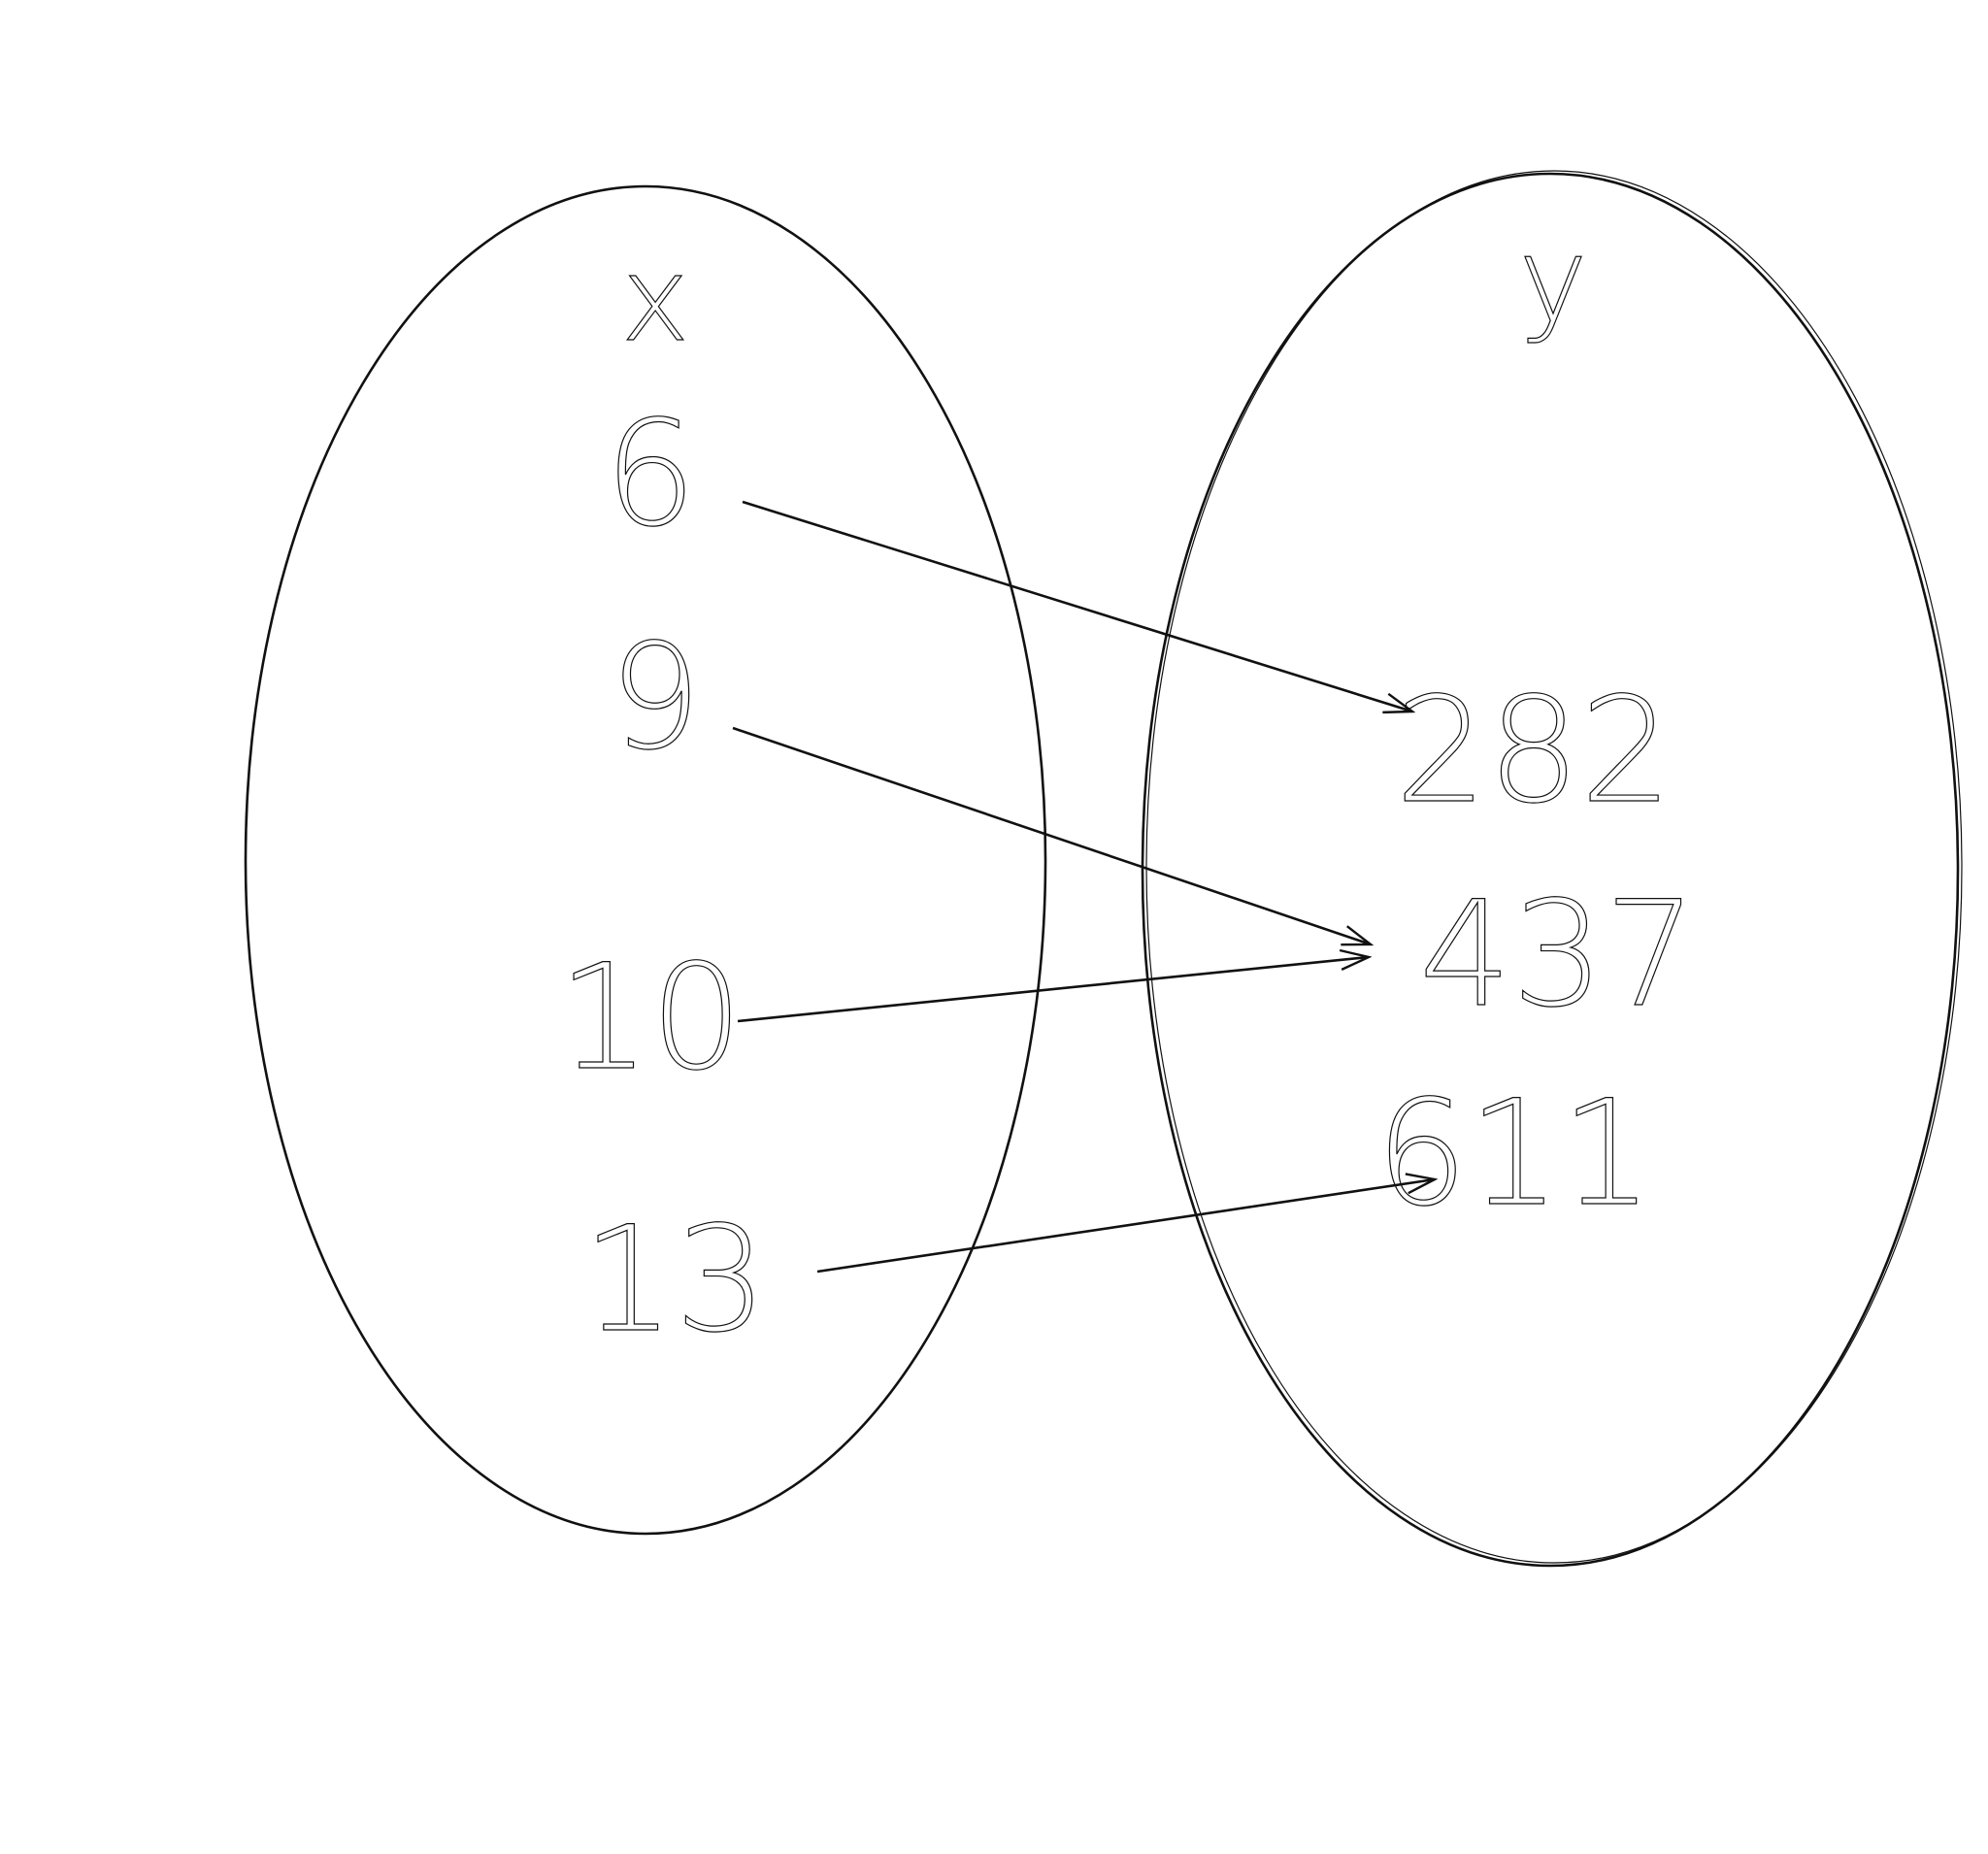 The height and width of the screenshot is (1854, 1988). I want to click on domain-set-label: x, so click(654, 300).